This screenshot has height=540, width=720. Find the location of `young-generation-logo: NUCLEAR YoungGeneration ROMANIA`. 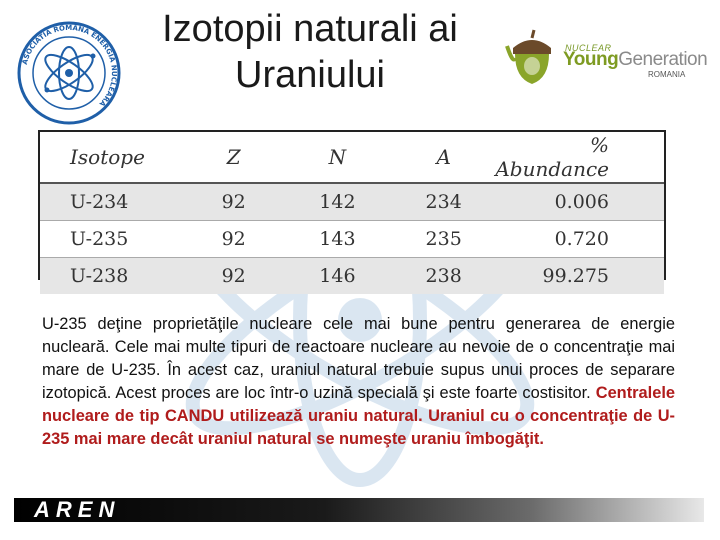

young-generation-logo: NUCLEAR YoungGeneration ROMANIA is located at coordinates (605, 58).